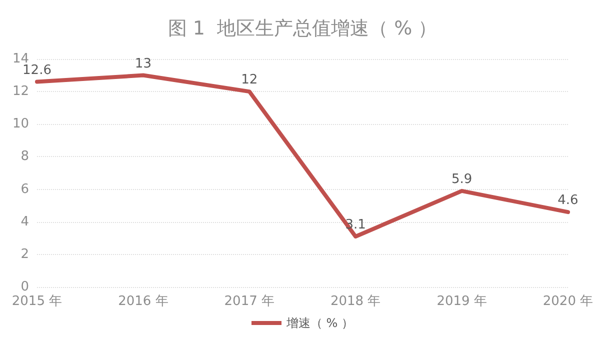 The width and height of the screenshot is (605, 340). I want to click on data-label: 12, so click(249, 80).